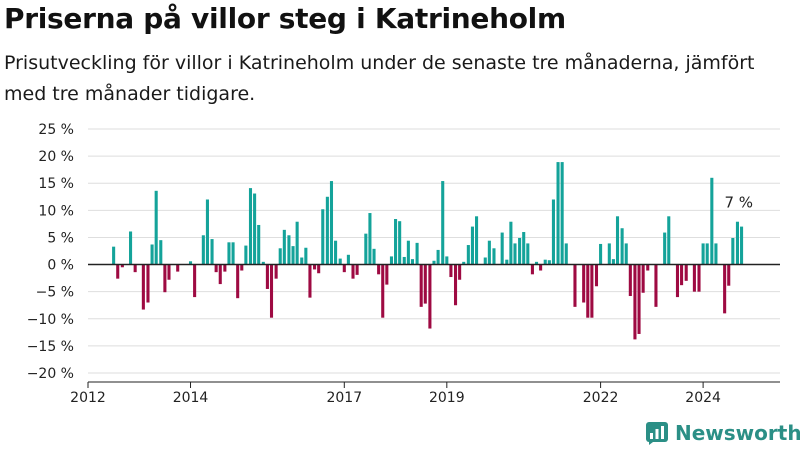 The image size is (800, 450). Describe the element at coordinates (344, 398) in the screenshot. I see `x-tick-label: 2017` at that location.